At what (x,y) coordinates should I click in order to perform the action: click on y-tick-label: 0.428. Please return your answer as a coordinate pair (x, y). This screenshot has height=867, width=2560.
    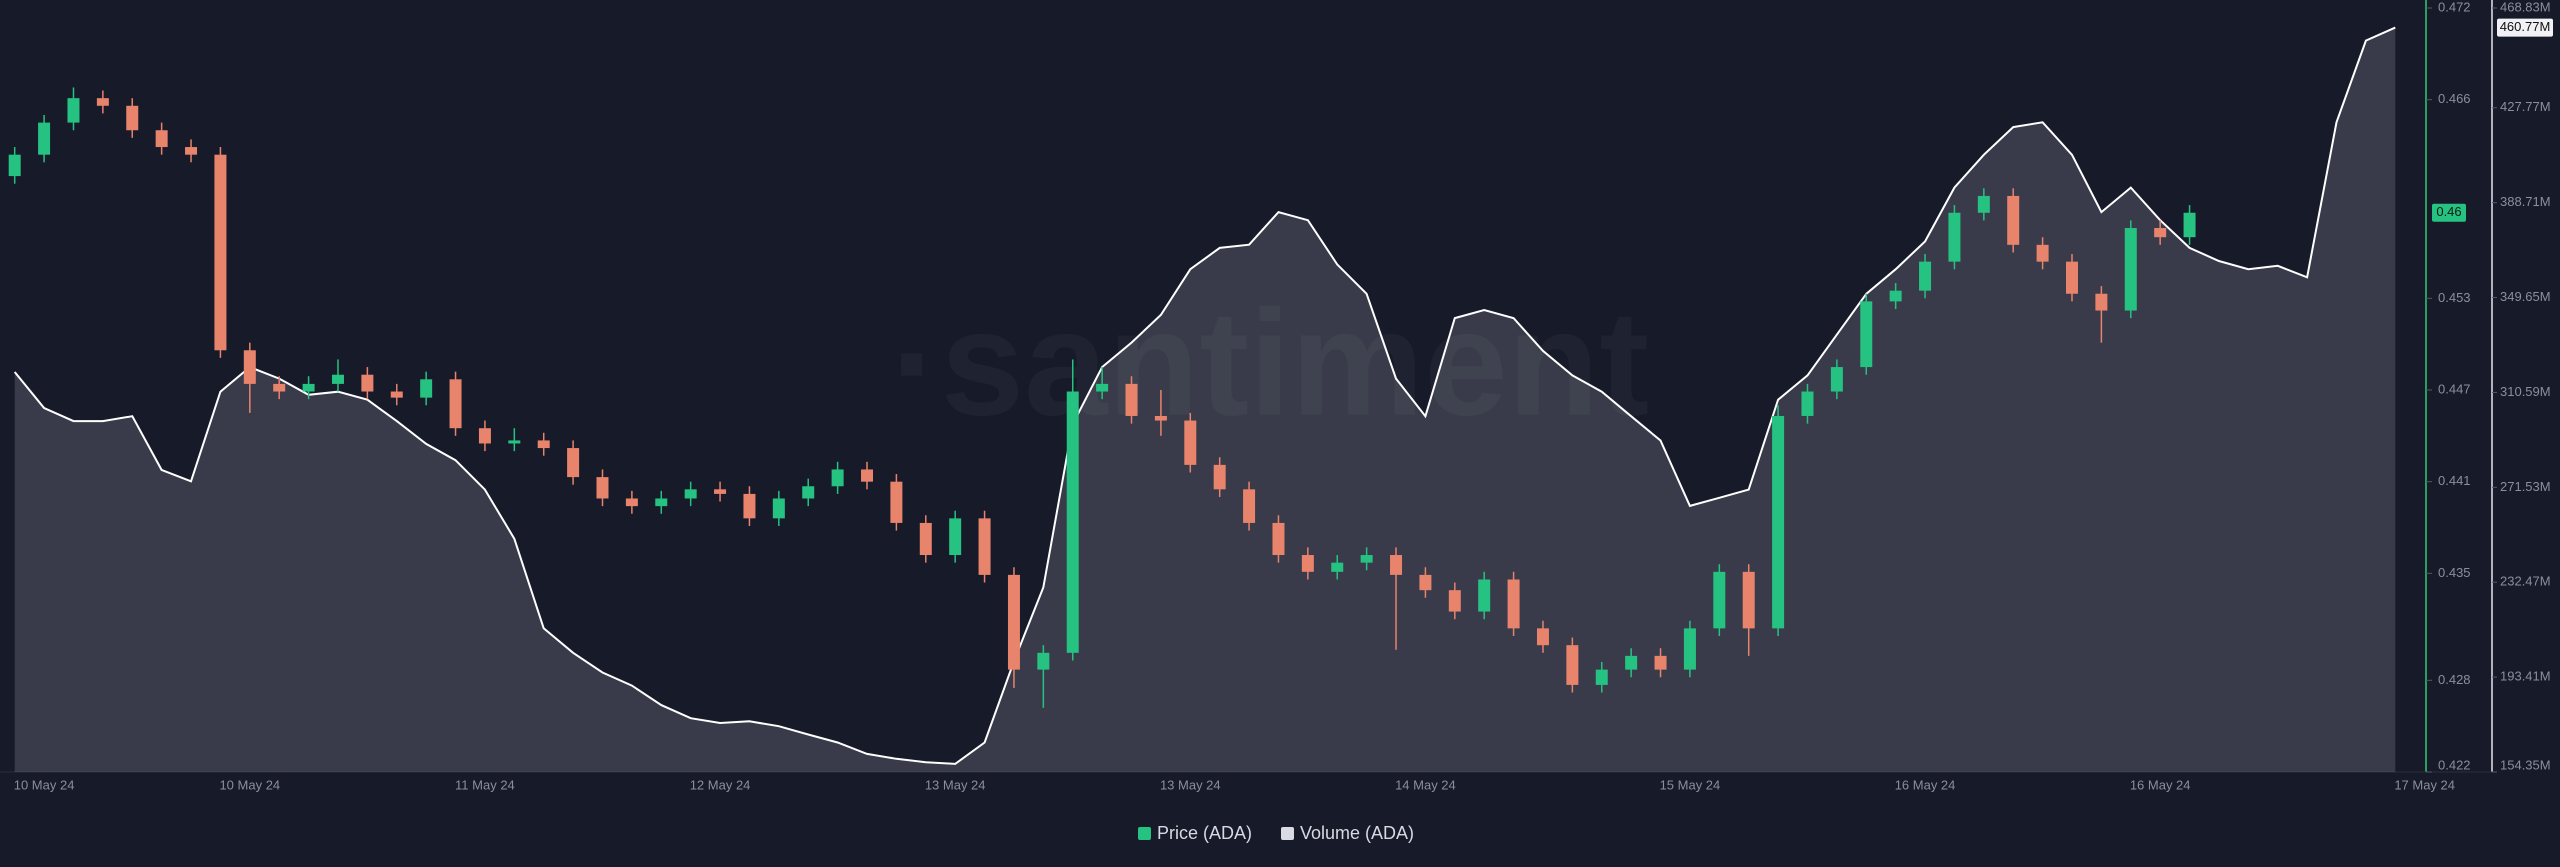
    Looking at the image, I should click on (2454, 679).